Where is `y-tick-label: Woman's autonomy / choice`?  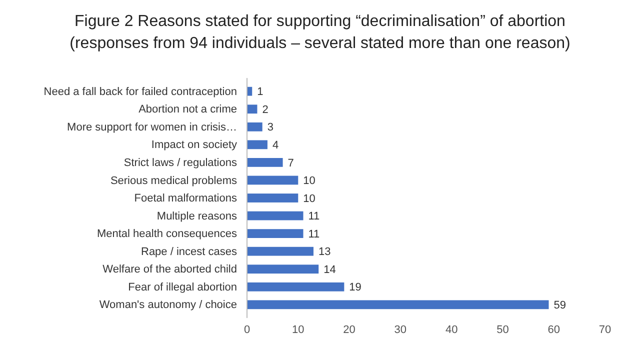 y-tick-label: Woman's autonomy / choice is located at coordinates (168, 305).